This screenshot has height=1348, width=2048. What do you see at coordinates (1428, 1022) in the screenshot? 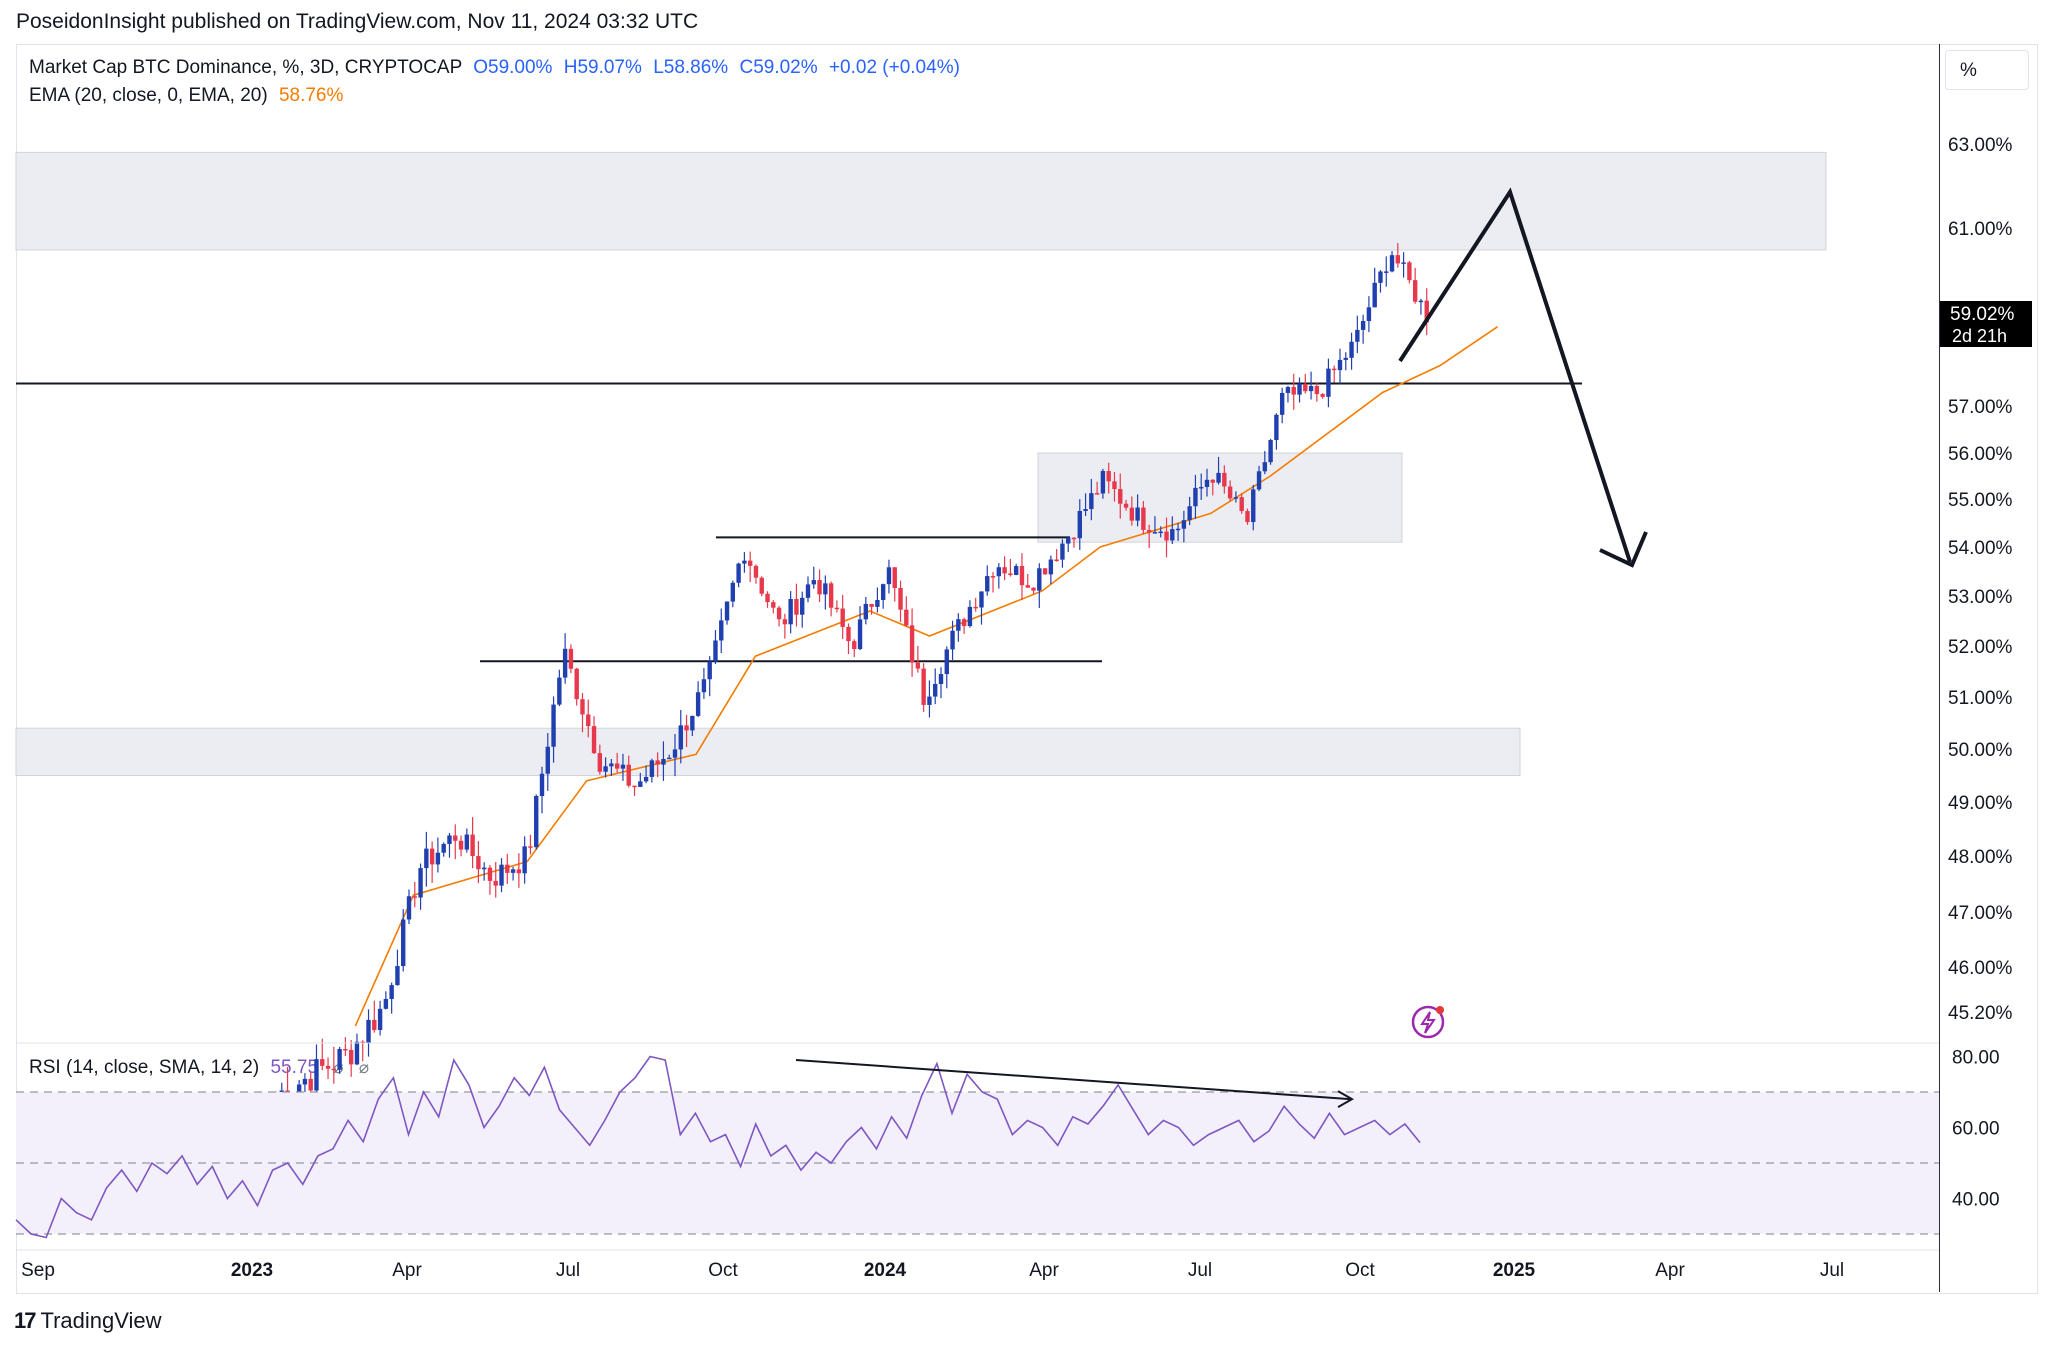
I see `lightning-icon` at bounding box center [1428, 1022].